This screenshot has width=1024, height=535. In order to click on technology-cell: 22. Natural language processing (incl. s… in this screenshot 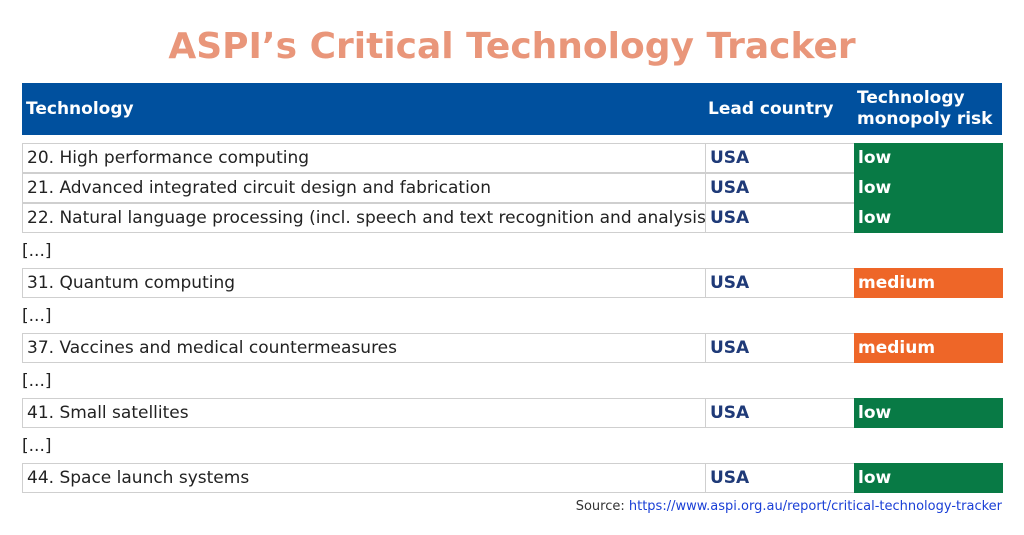, I will do `click(366, 218)`.